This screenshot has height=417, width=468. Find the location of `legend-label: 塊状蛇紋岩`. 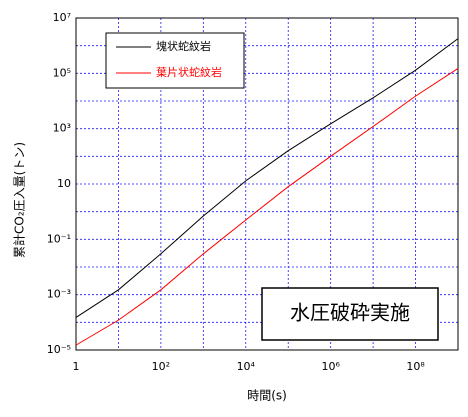

legend-label: 塊状蛇紋岩 is located at coordinates (183, 46).